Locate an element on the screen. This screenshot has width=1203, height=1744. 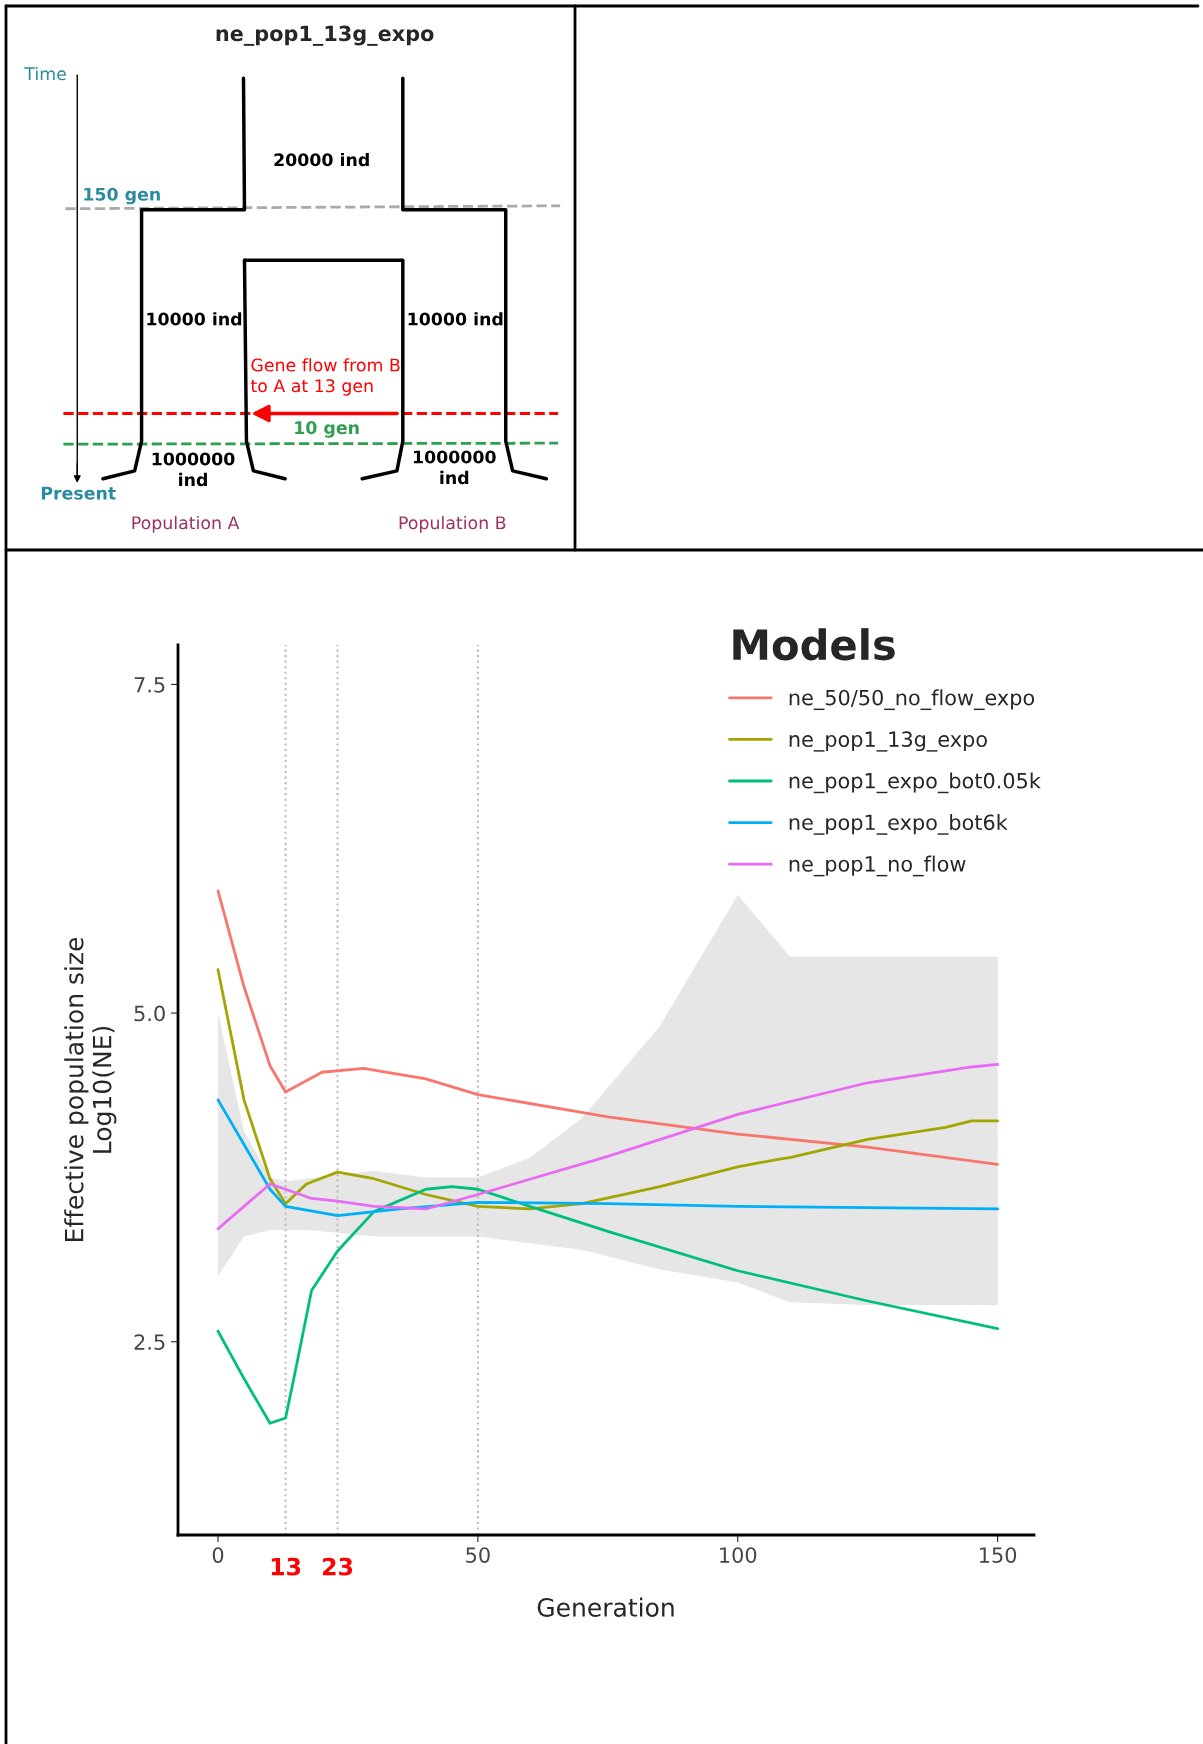
text: Present is located at coordinates (78, 493).